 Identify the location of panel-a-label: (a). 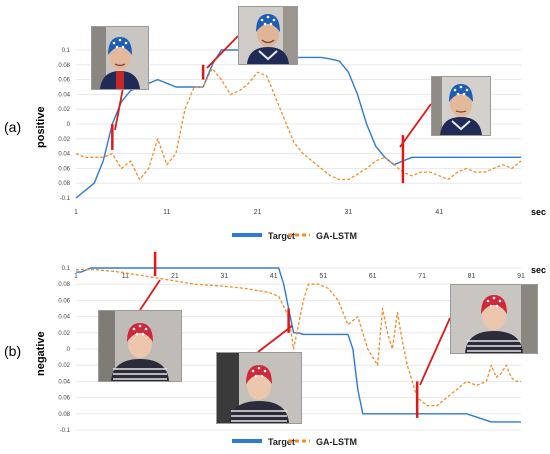
(12, 127).